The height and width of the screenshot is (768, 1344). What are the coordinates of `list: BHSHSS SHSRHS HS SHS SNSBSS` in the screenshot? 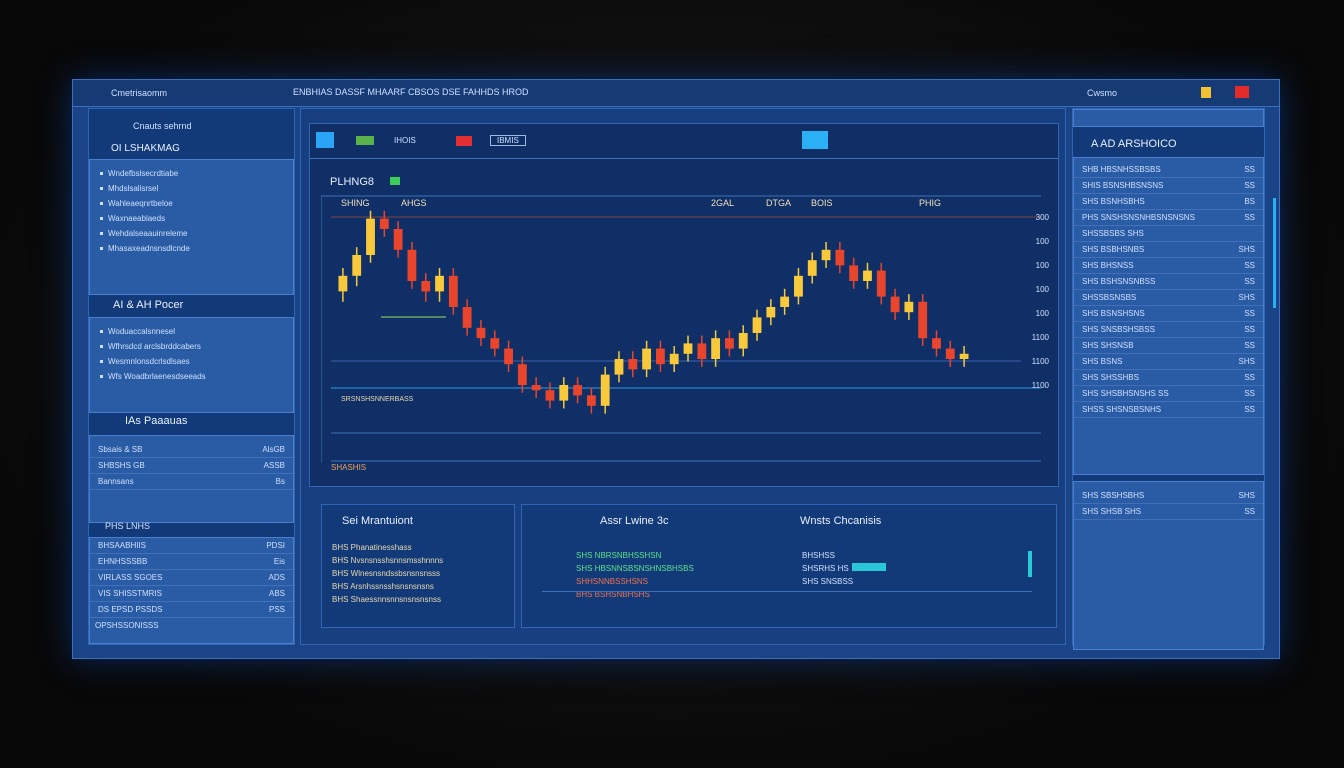 It's located at (827, 568).